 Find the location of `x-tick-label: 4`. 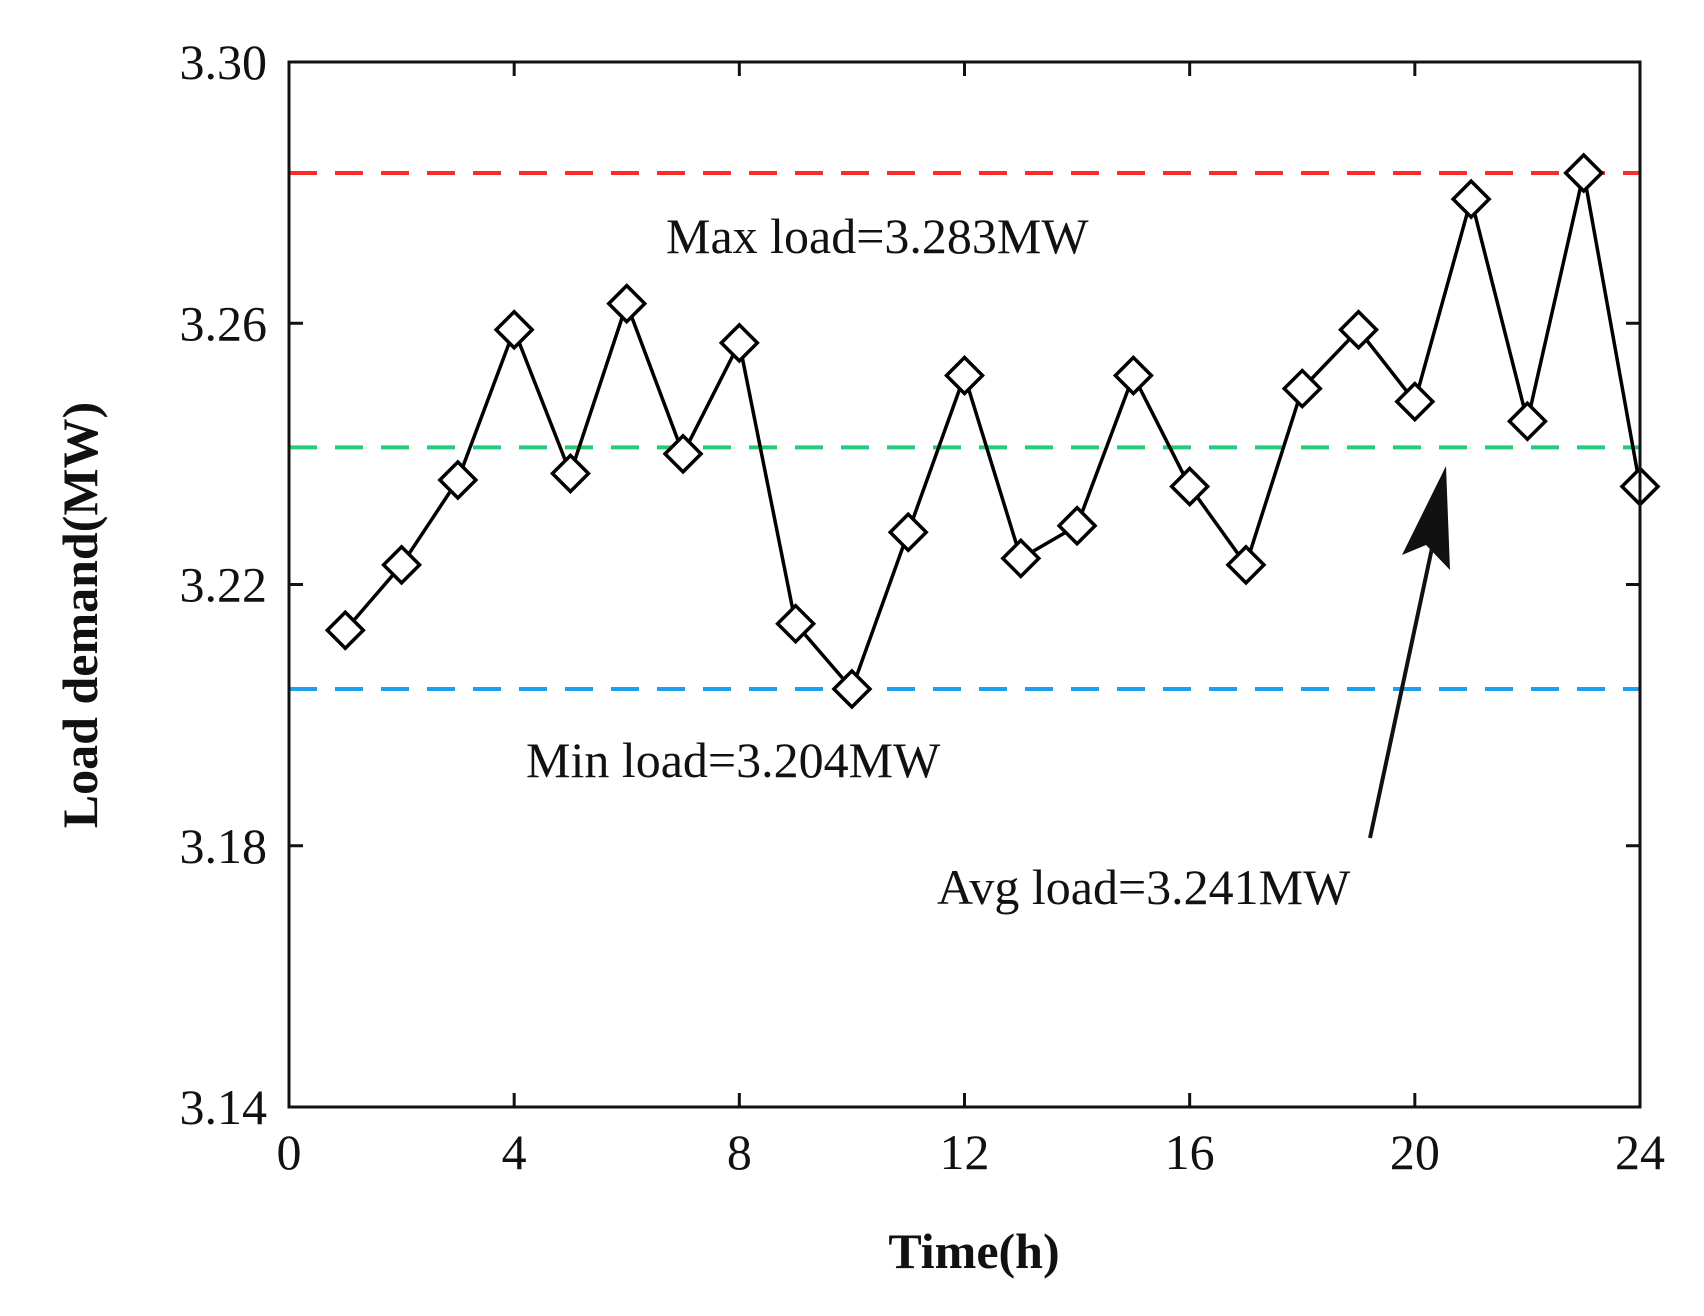

x-tick-label: 4 is located at coordinates (514, 1152).